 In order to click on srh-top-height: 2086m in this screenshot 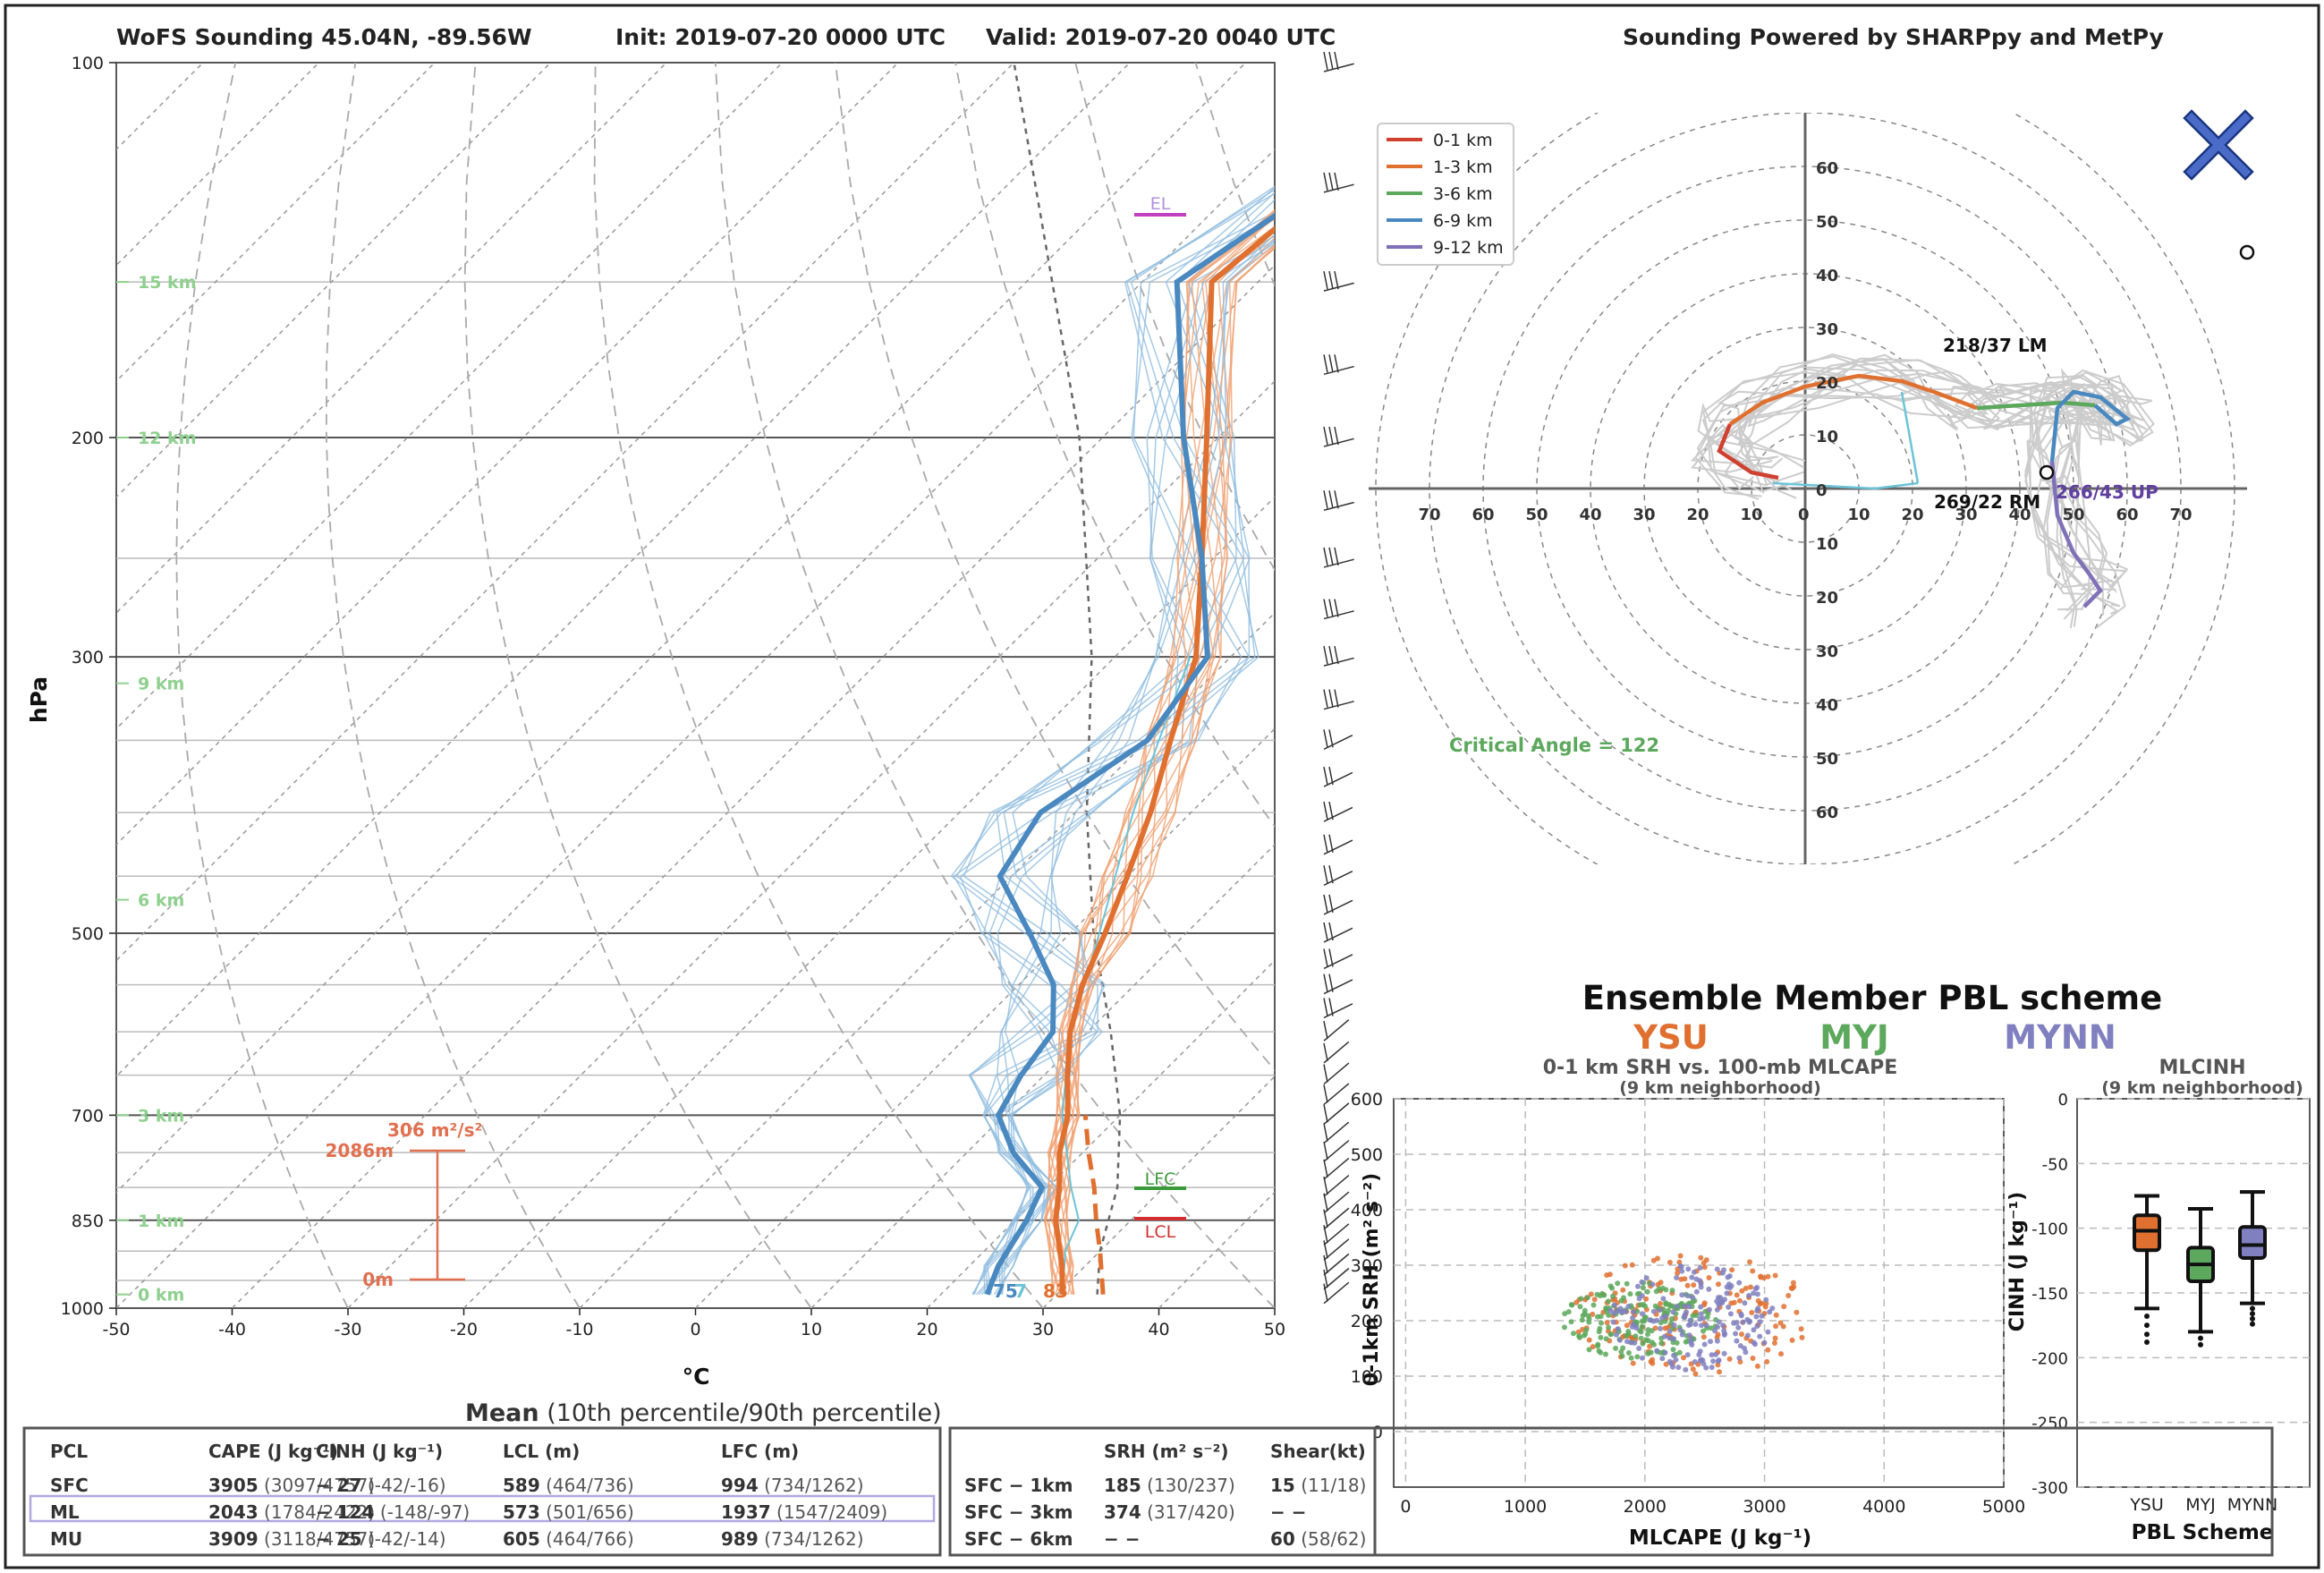, I will do `click(360, 1150)`.